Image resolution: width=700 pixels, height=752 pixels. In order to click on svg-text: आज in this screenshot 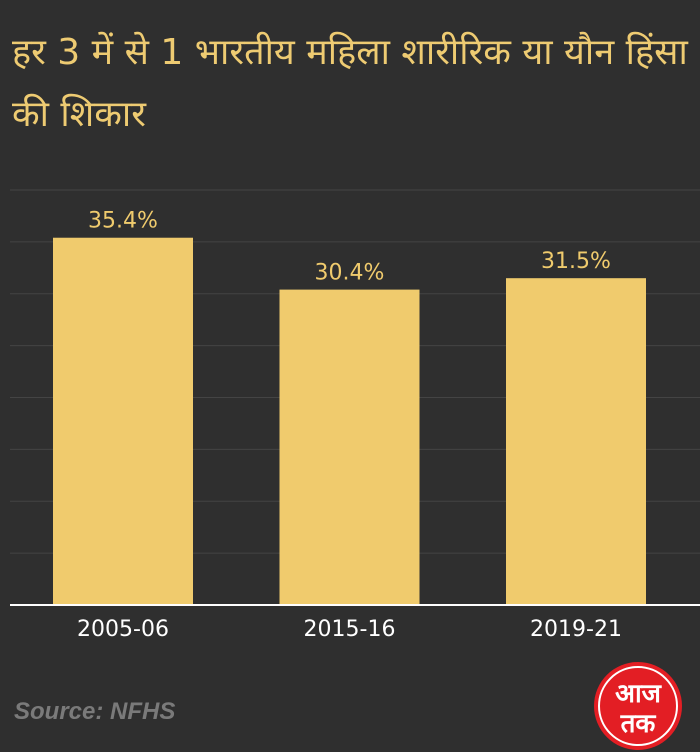, I will do `click(639, 694)`.